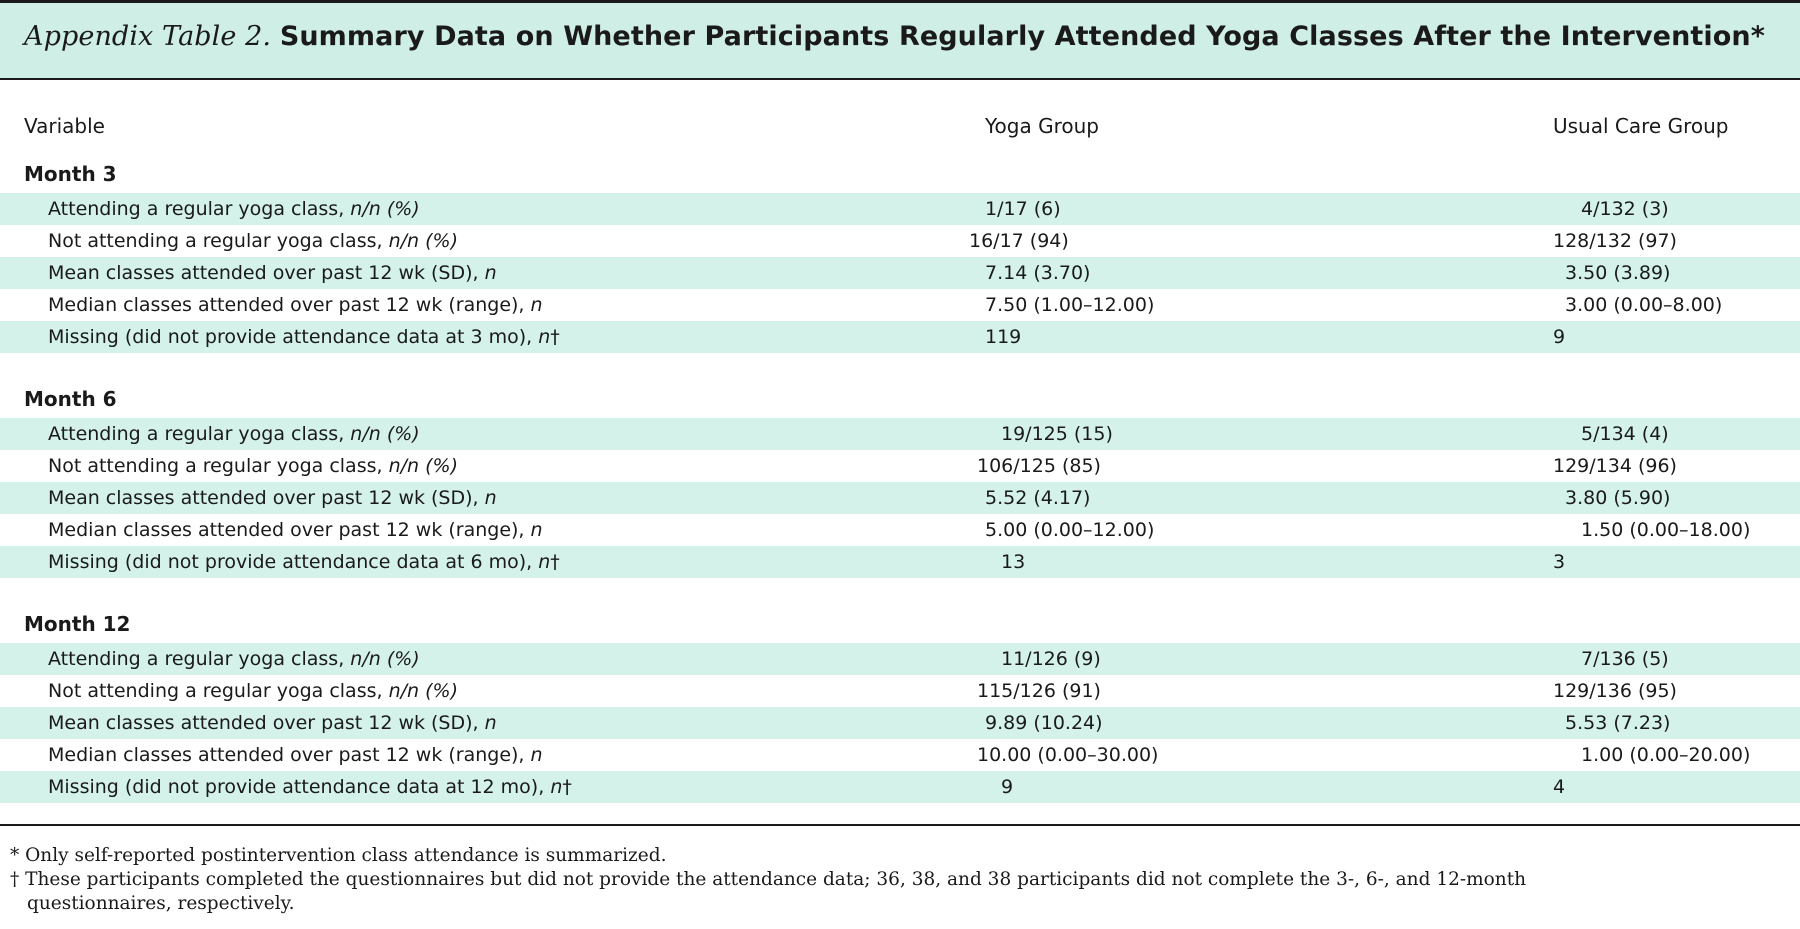  Describe the element at coordinates (1070, 530) in the screenshot. I see `yoga-group-value: 5.00 (0.00–12.00)` at that location.